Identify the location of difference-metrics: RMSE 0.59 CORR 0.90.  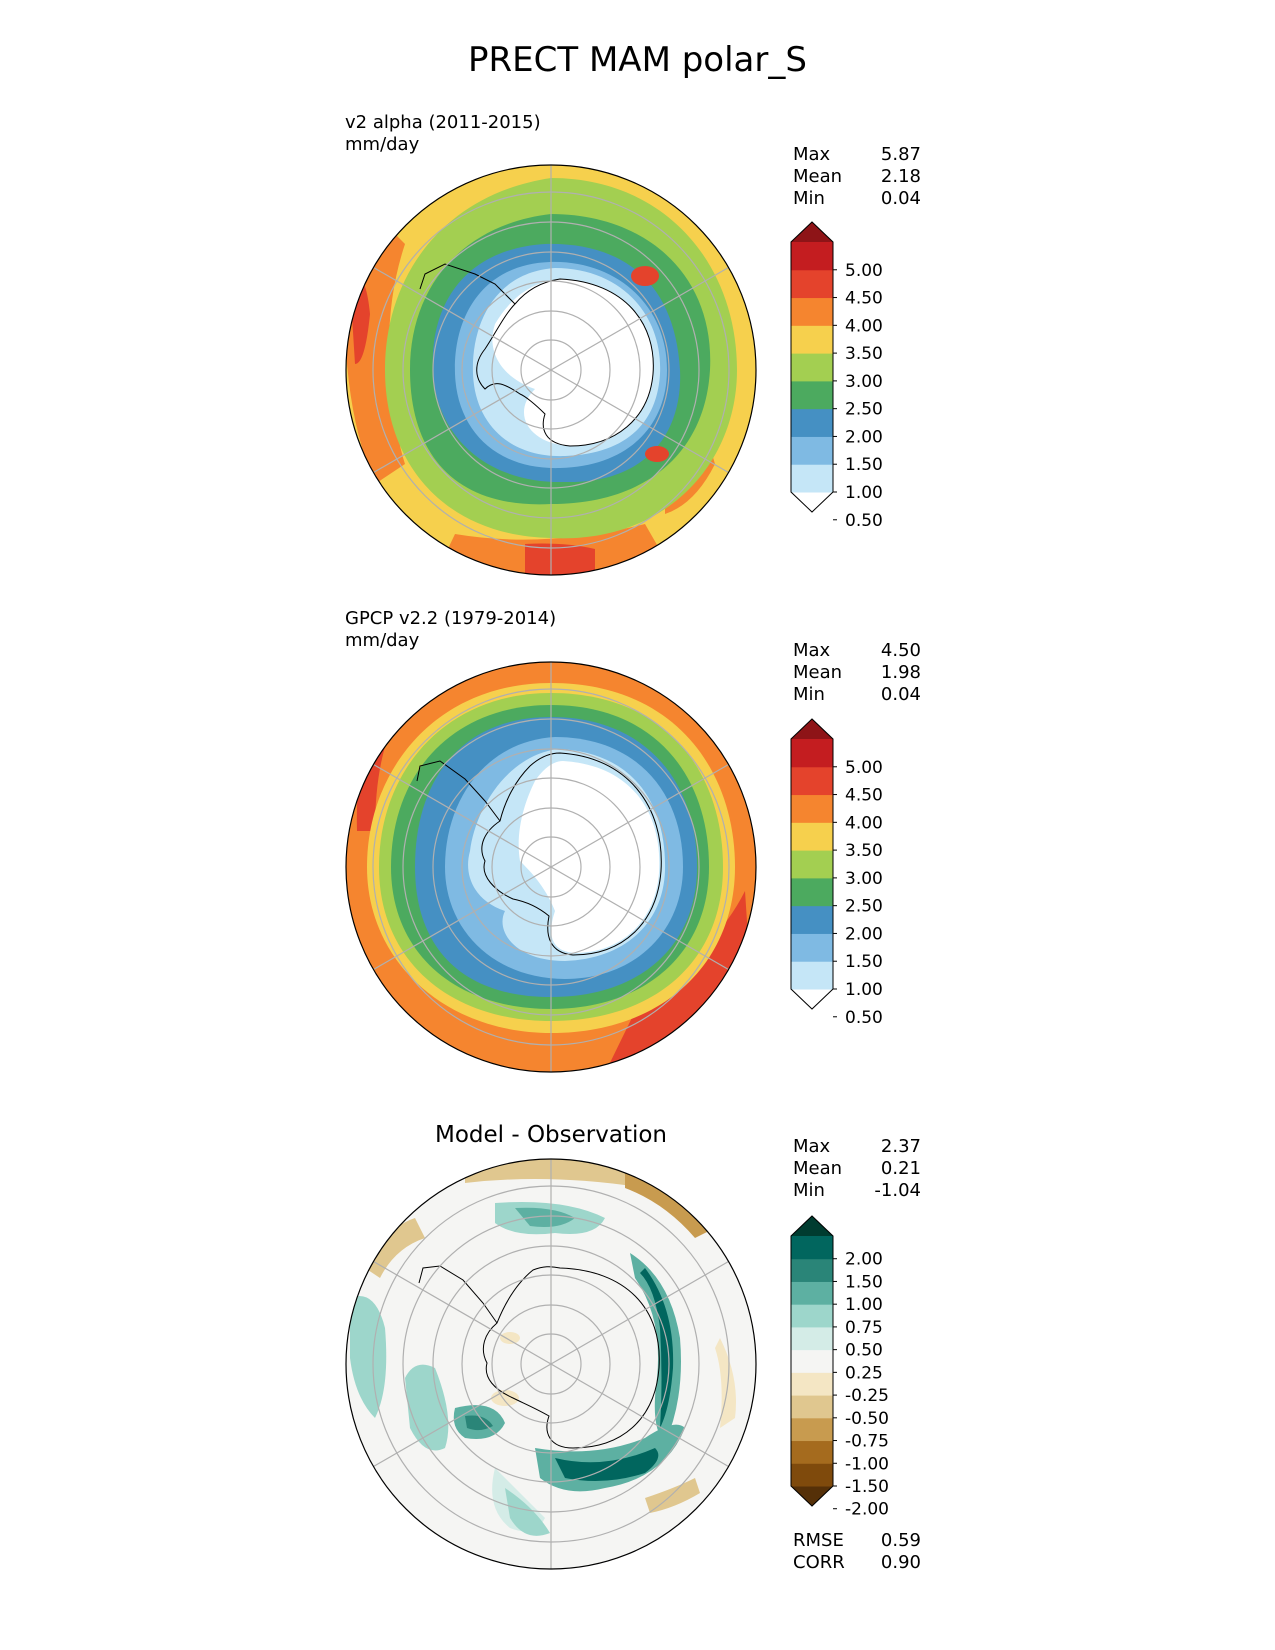
(857, 1552).